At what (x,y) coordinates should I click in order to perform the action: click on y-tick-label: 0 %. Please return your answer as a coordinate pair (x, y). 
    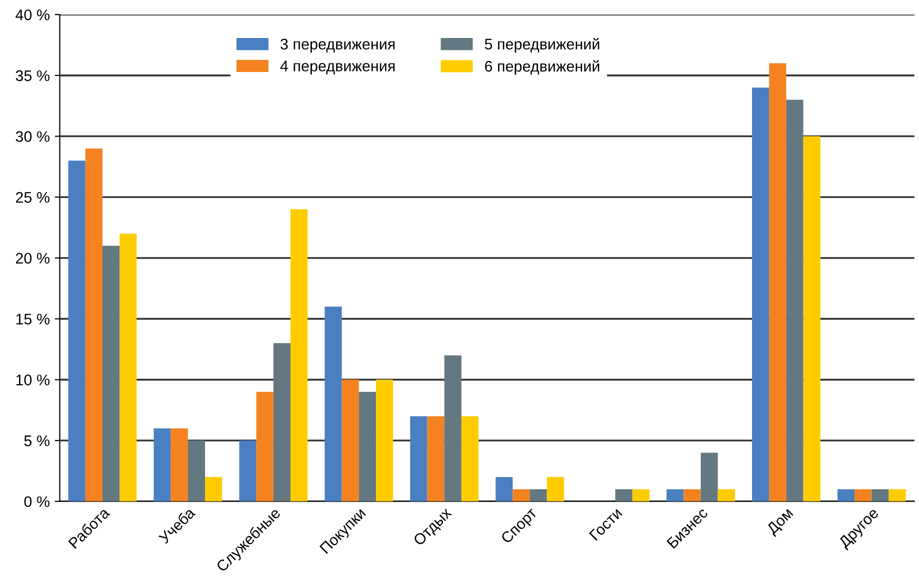
    Looking at the image, I should click on (37, 502).